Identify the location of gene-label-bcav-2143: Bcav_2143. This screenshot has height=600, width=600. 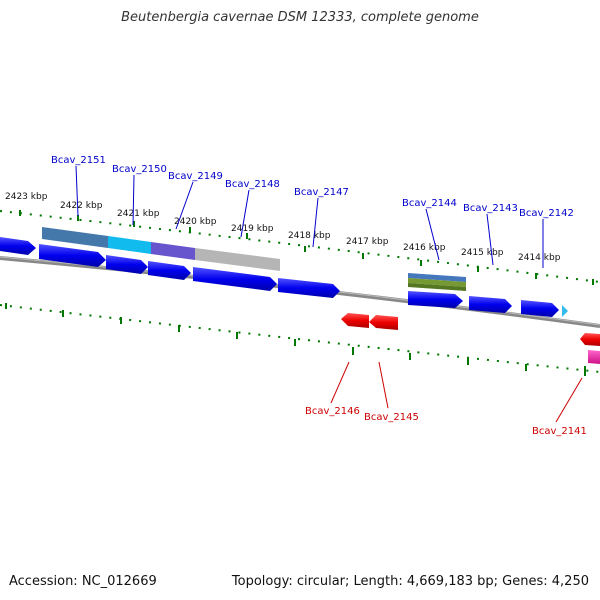
(490, 208).